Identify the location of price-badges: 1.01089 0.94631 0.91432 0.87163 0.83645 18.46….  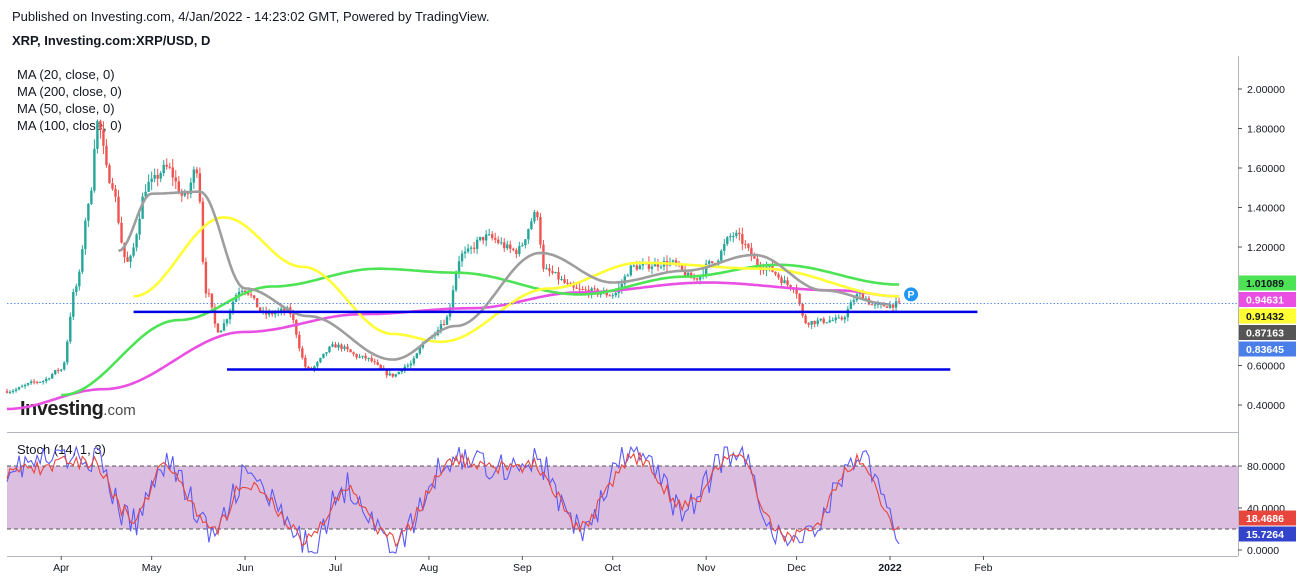
(1267, 408).